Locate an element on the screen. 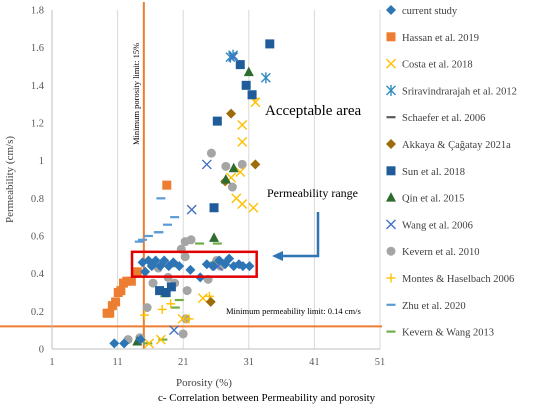  legend-label: Wang et al. 2006 is located at coordinates (437, 225).